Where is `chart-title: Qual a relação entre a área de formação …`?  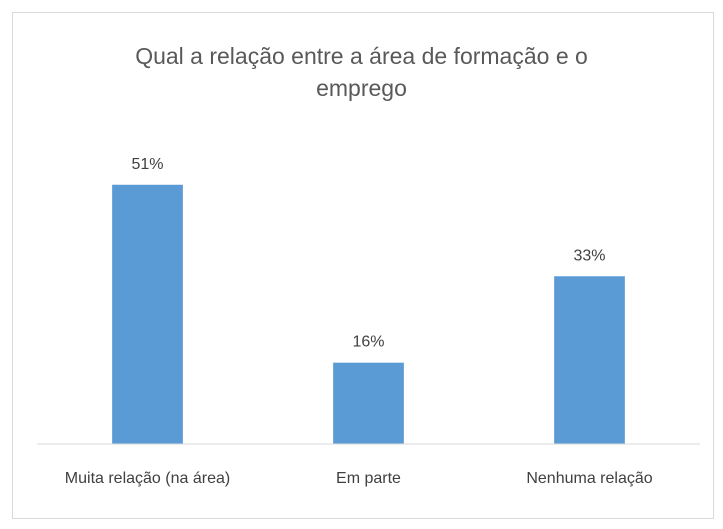
chart-title: Qual a relação entre a área de formação … is located at coordinates (361, 72).